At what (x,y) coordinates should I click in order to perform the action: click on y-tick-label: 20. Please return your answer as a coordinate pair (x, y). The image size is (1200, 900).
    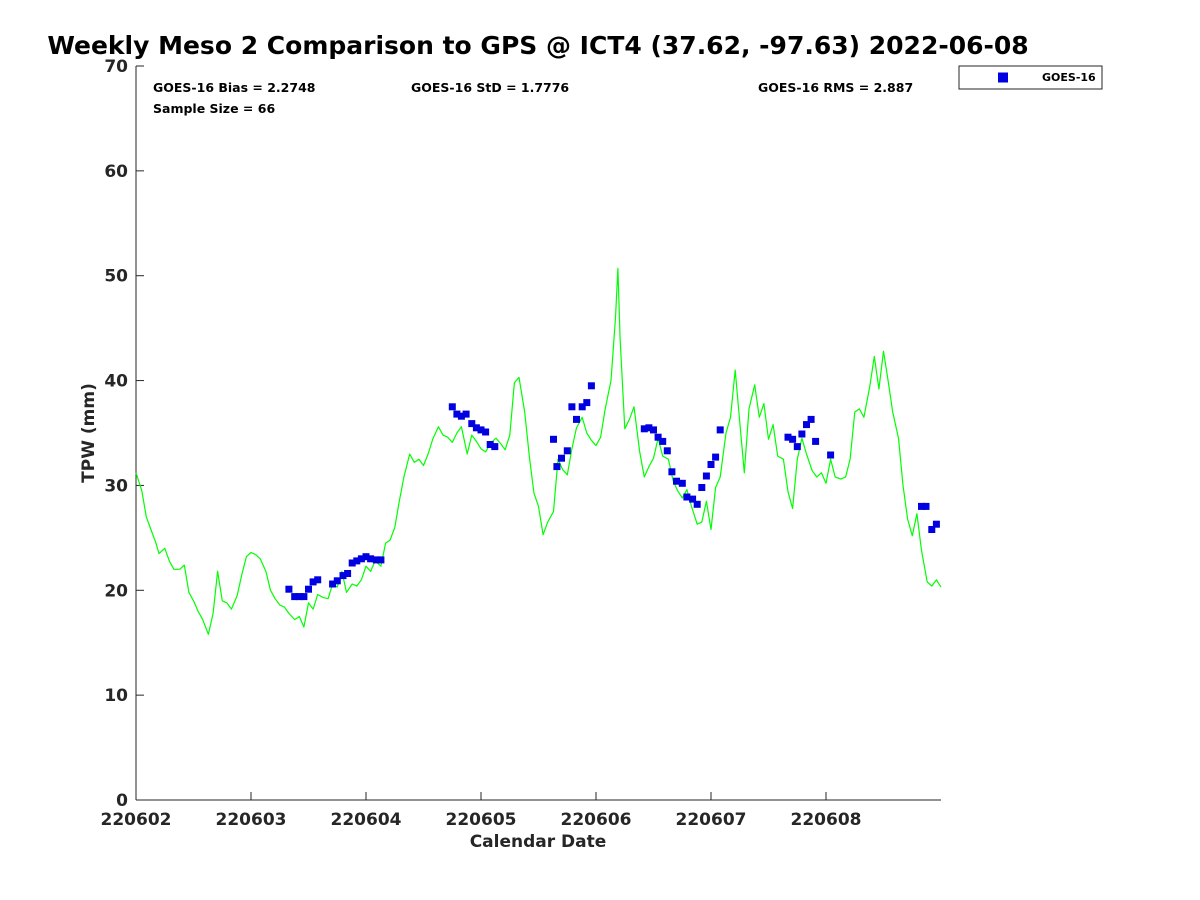
    Looking at the image, I should click on (116, 591).